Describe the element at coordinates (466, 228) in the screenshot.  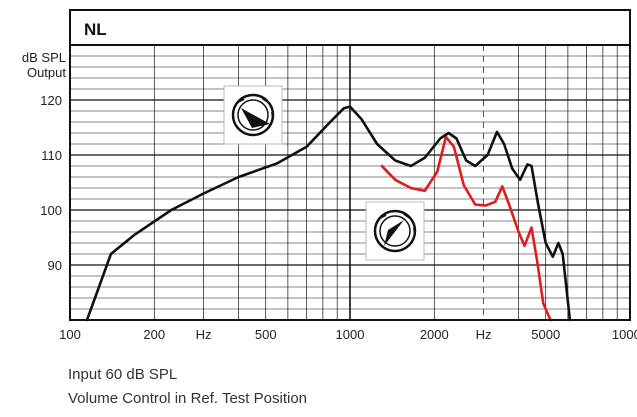
I see `series-line-red` at that location.